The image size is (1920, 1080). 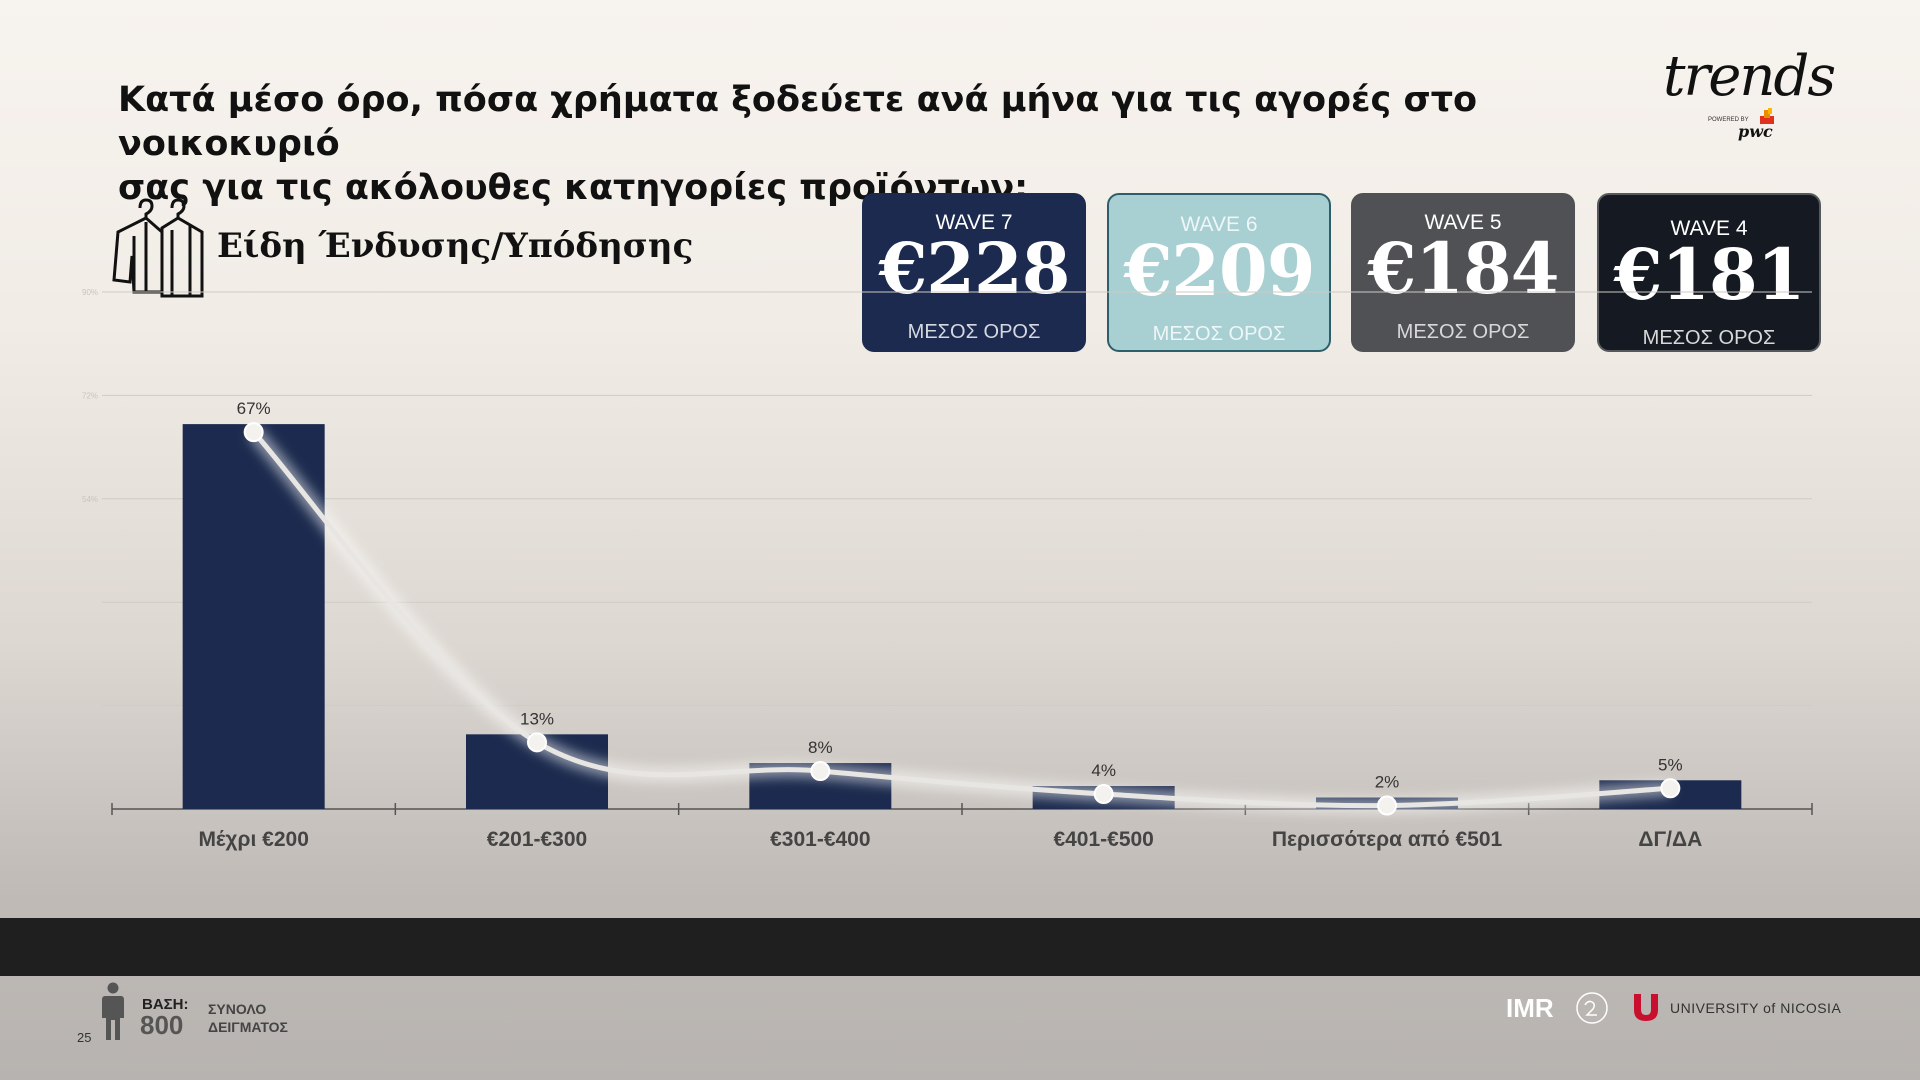 I want to click on x-tick-label: €201-€300, so click(x=537, y=839).